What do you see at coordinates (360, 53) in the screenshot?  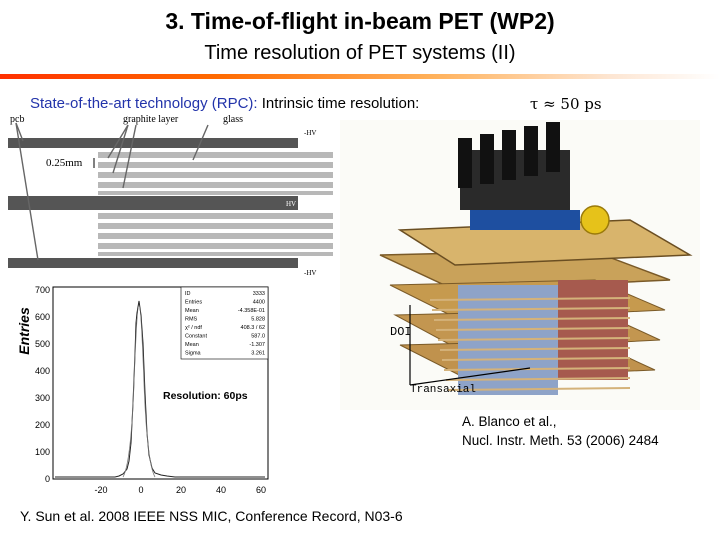 I see `slide-subtitle: Time resolution of PET systems (II)` at bounding box center [360, 53].